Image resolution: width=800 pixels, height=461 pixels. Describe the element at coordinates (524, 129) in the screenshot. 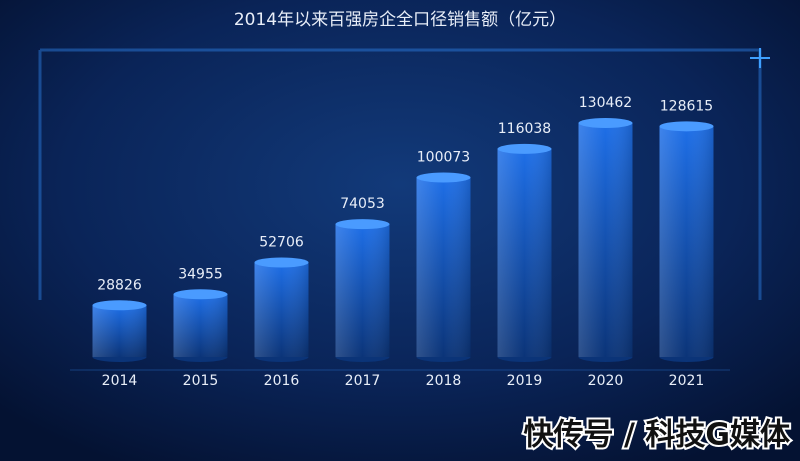

I see `value-label: 116038` at that location.